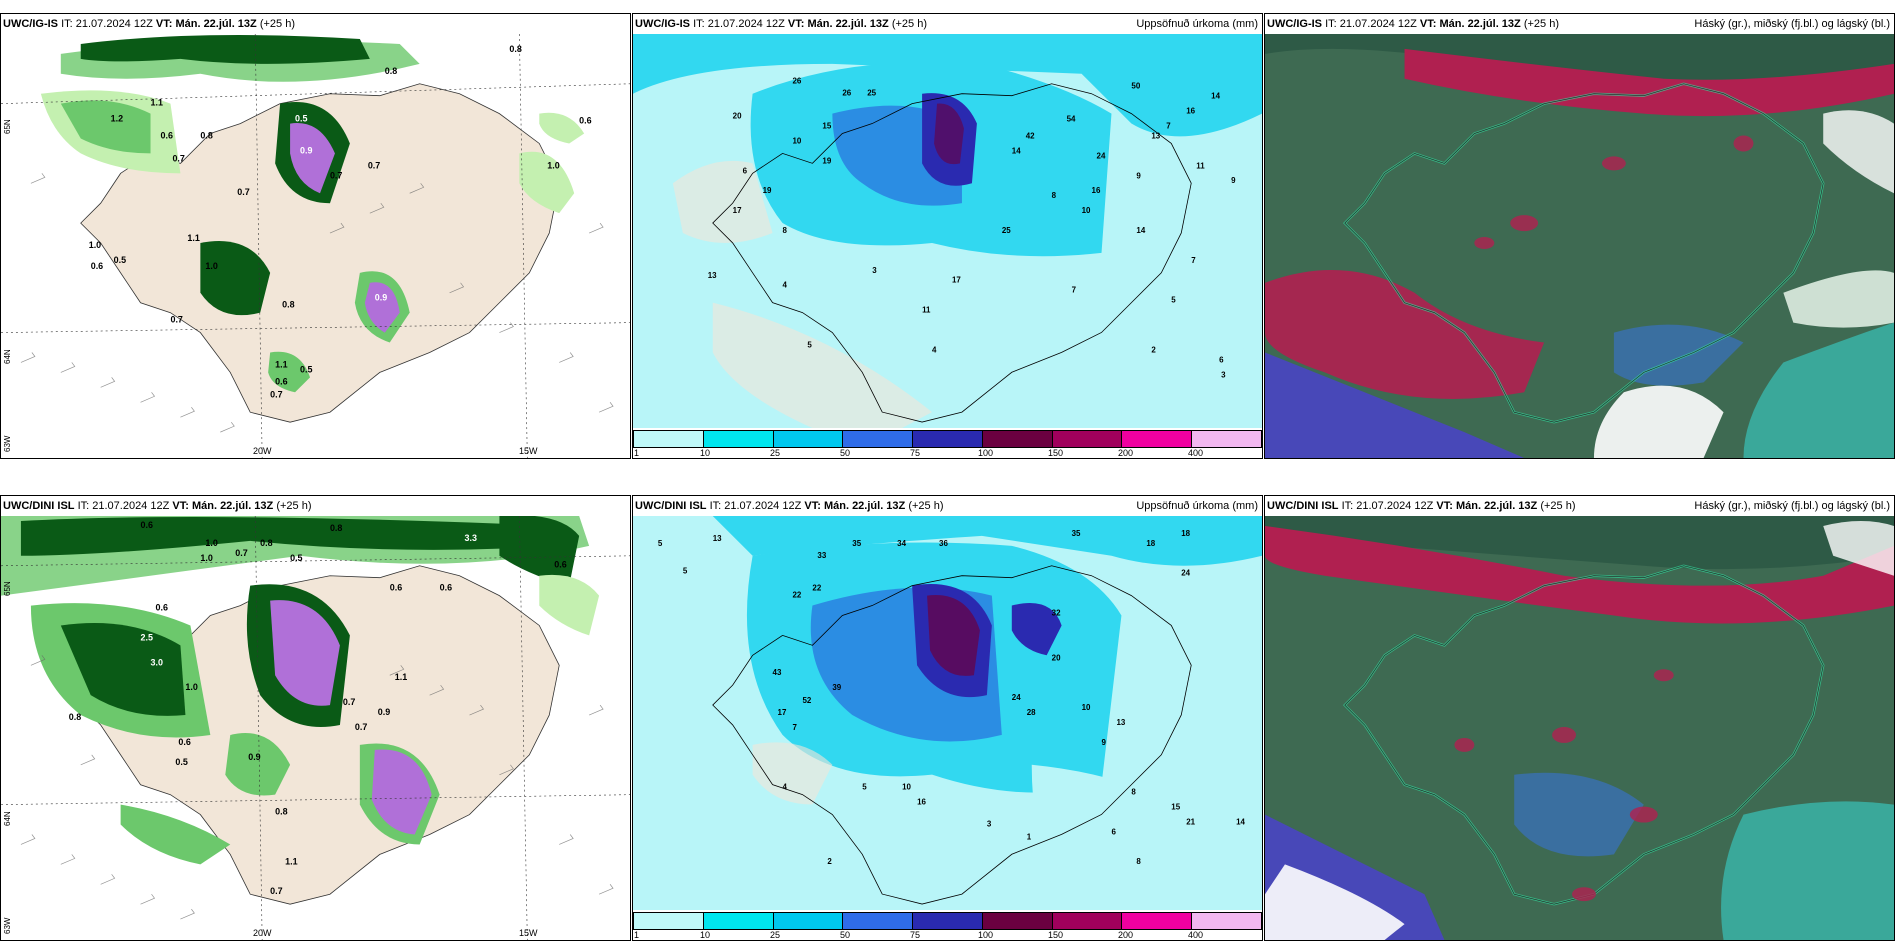 The height and width of the screenshot is (950, 1900). What do you see at coordinates (915, 453) in the screenshot?
I see `colorbar-tick: 75` at bounding box center [915, 453].